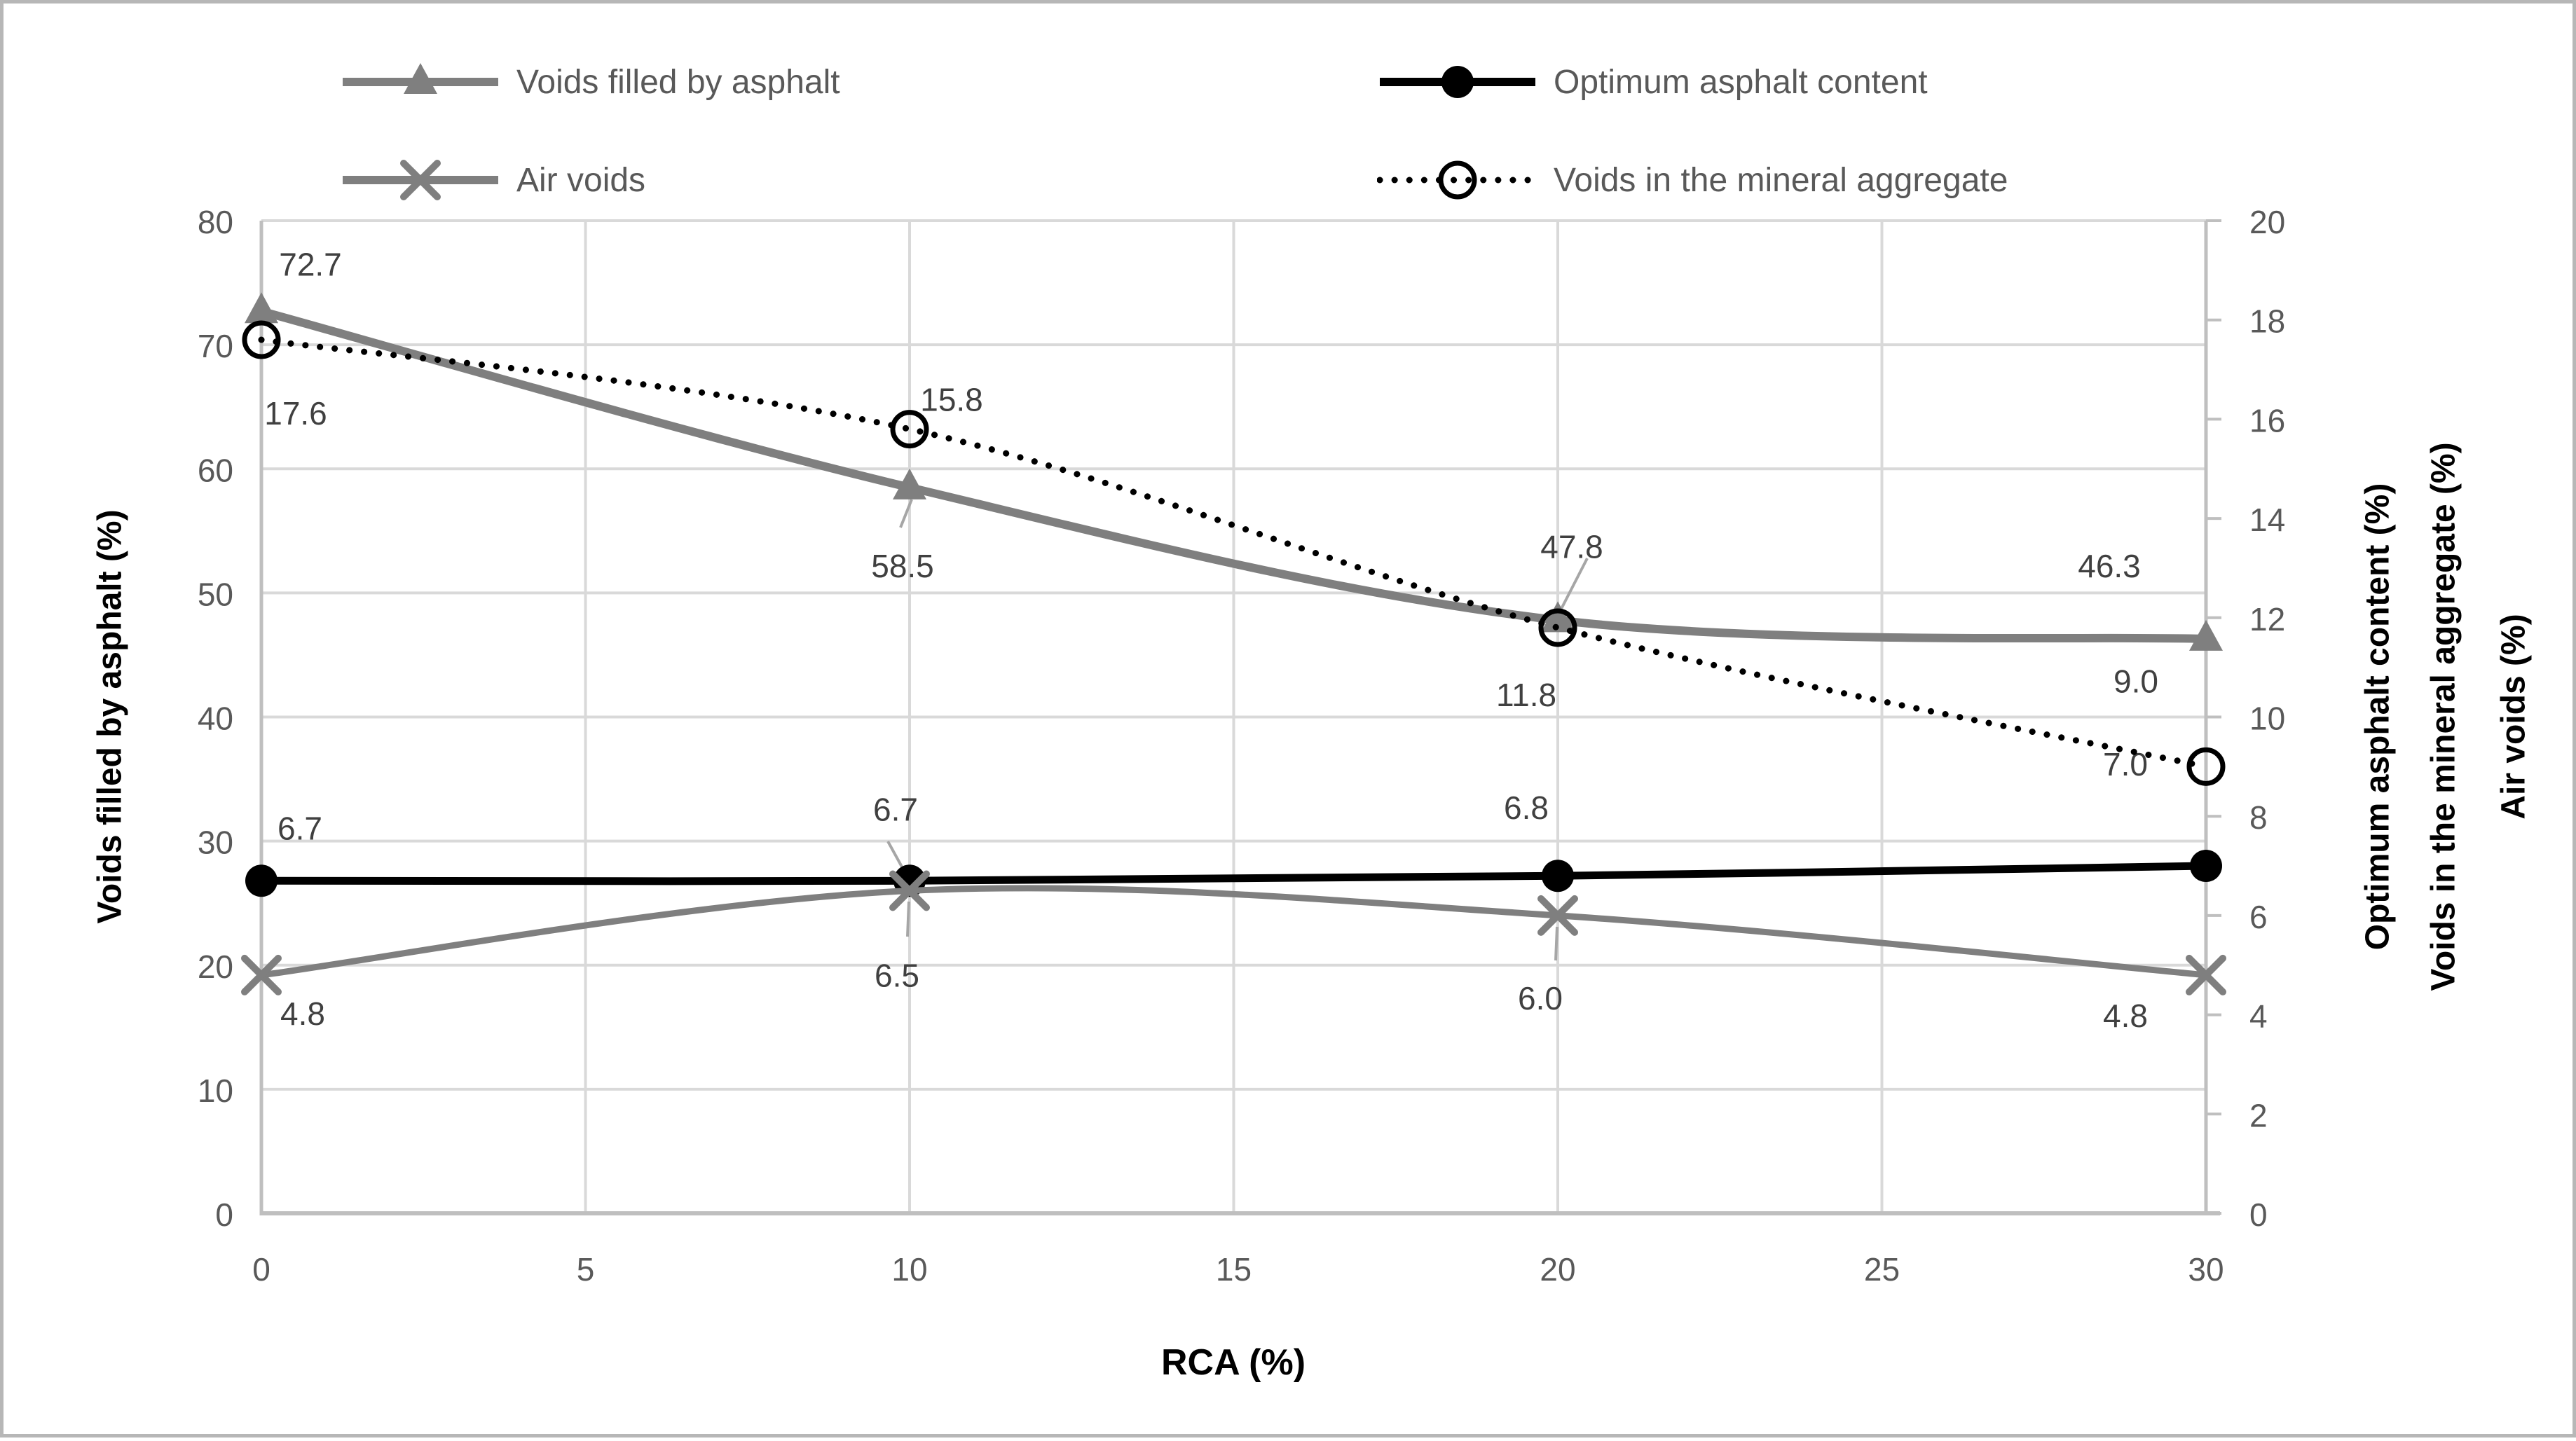 This screenshot has height=1441, width=2576. I want to click on circle-line-marker-icon, so click(1457, 82).